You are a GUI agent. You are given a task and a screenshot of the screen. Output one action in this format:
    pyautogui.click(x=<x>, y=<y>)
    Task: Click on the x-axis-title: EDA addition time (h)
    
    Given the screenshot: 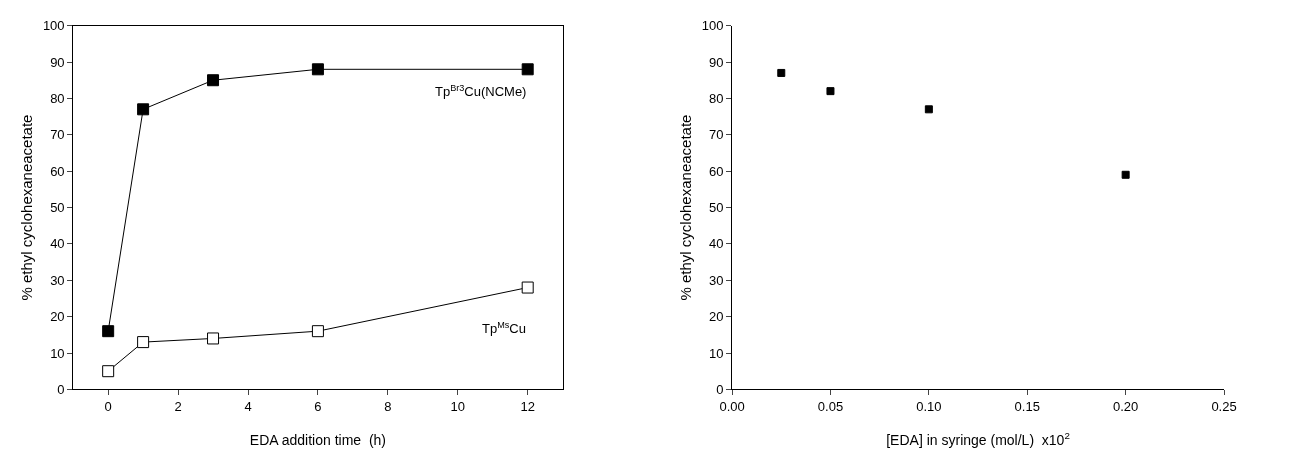 What is the action you would take?
    pyautogui.click(x=318, y=440)
    